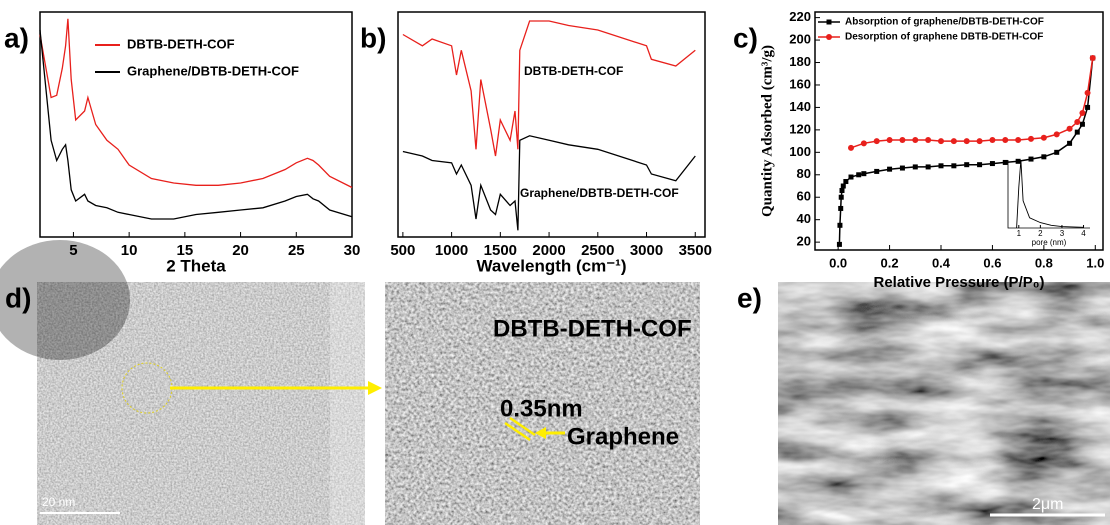 The image size is (1110, 525). Describe the element at coordinates (201, 403) in the screenshot. I see `tem-image` at that location.